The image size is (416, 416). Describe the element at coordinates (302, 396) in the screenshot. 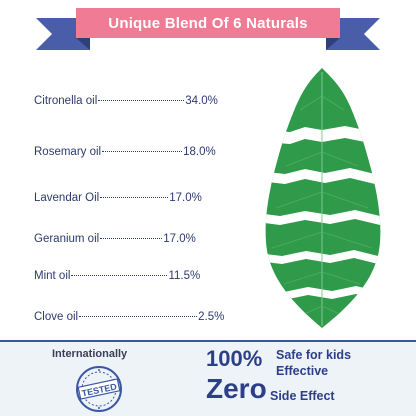

I see `stat-side-effect: Side Effect` at that location.